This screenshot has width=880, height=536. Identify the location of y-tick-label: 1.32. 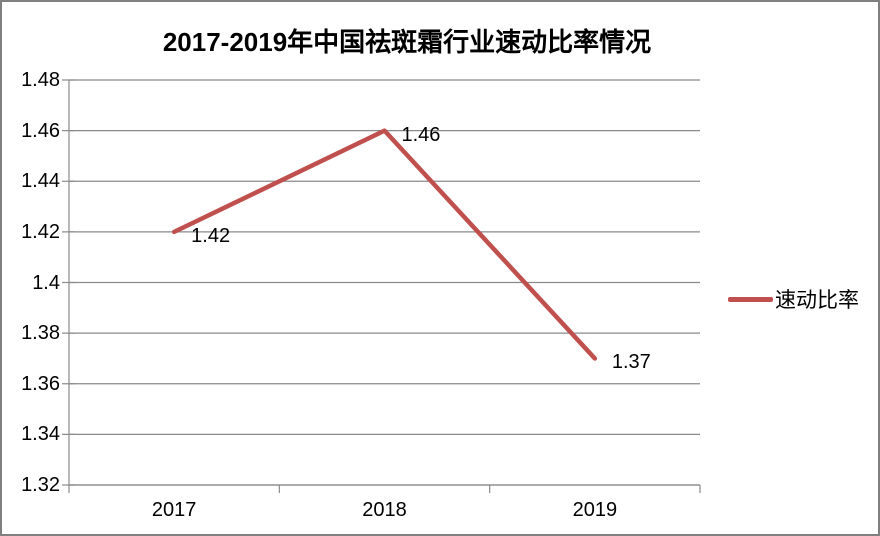
(40, 485).